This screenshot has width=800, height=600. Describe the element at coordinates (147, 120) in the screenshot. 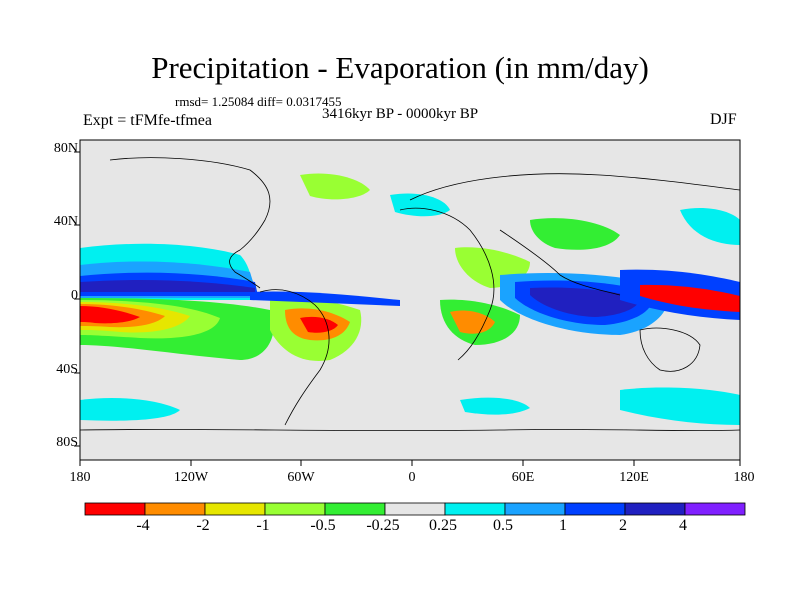

I see `experiment-label: Expt = tFMfe-tfmea` at that location.